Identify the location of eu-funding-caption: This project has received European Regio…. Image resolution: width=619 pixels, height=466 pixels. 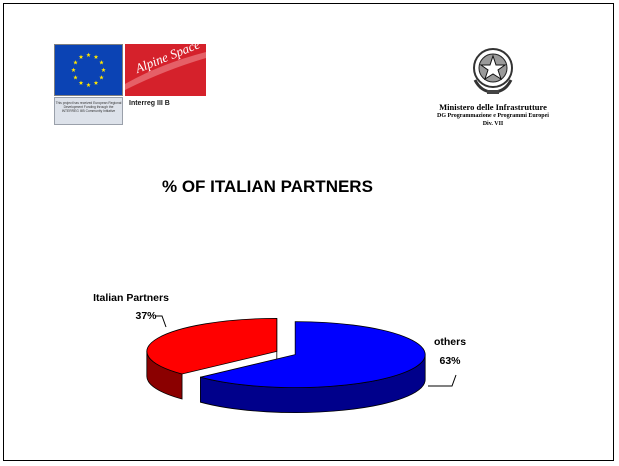
(88, 111).